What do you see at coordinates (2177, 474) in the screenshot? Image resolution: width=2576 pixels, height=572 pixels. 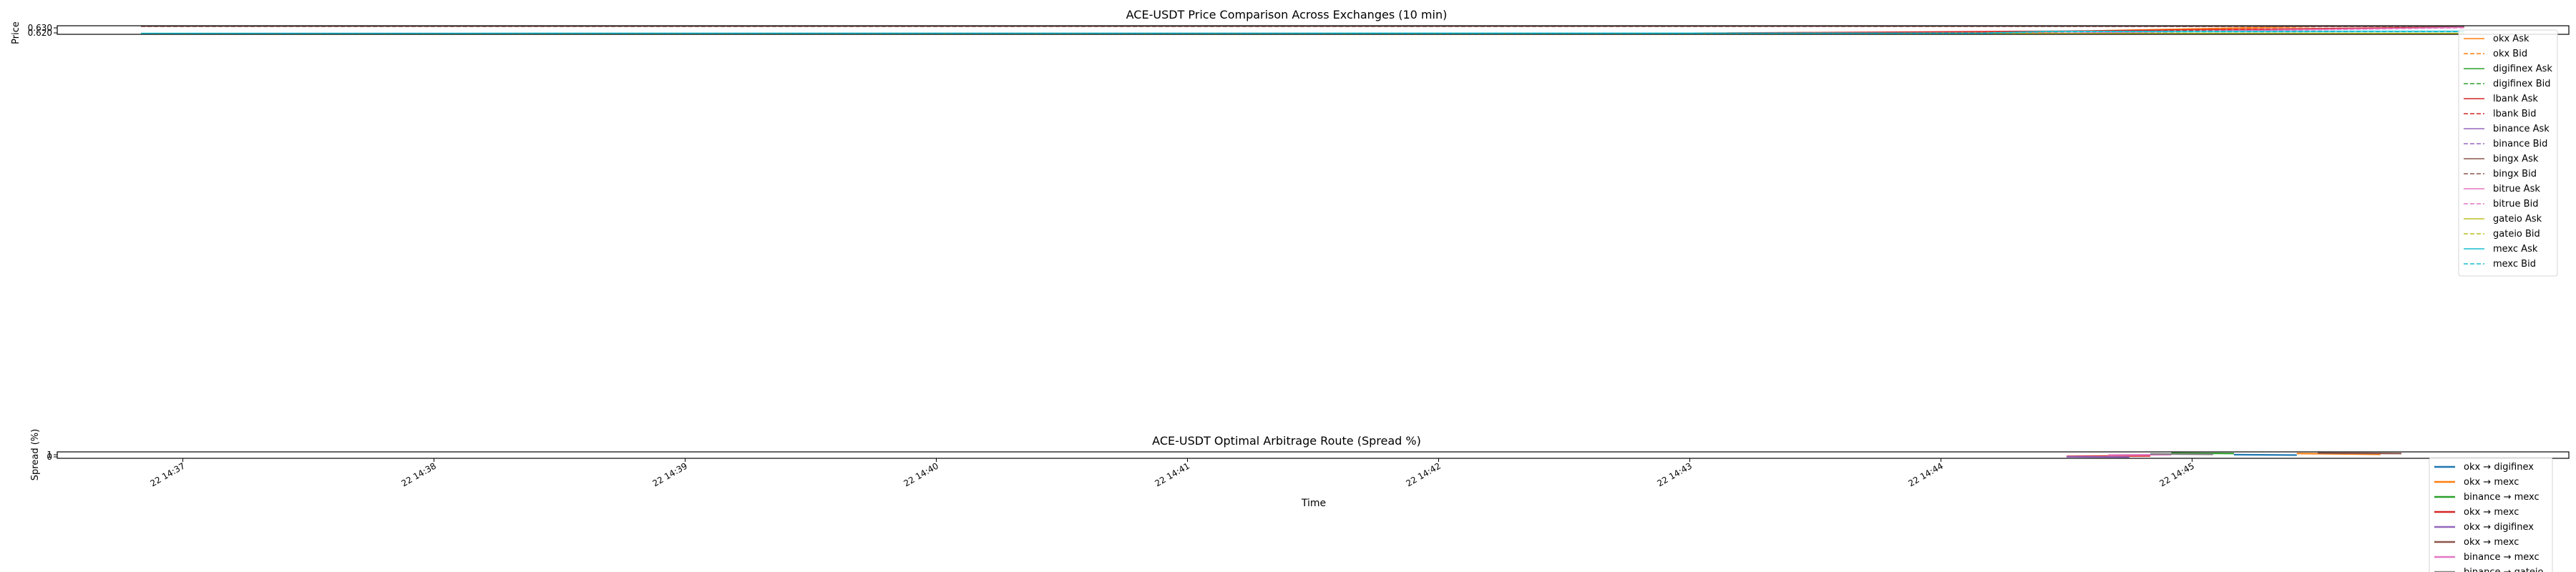 I see `time-tick-label: 22 14:45` at bounding box center [2177, 474].